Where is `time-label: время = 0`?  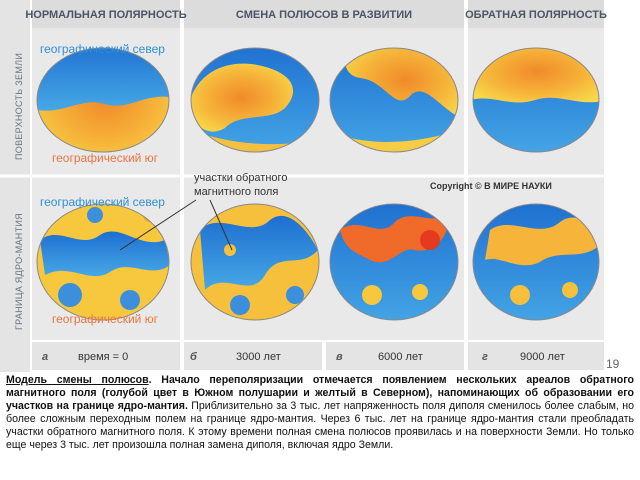 time-label: время = 0 is located at coordinates (103, 357).